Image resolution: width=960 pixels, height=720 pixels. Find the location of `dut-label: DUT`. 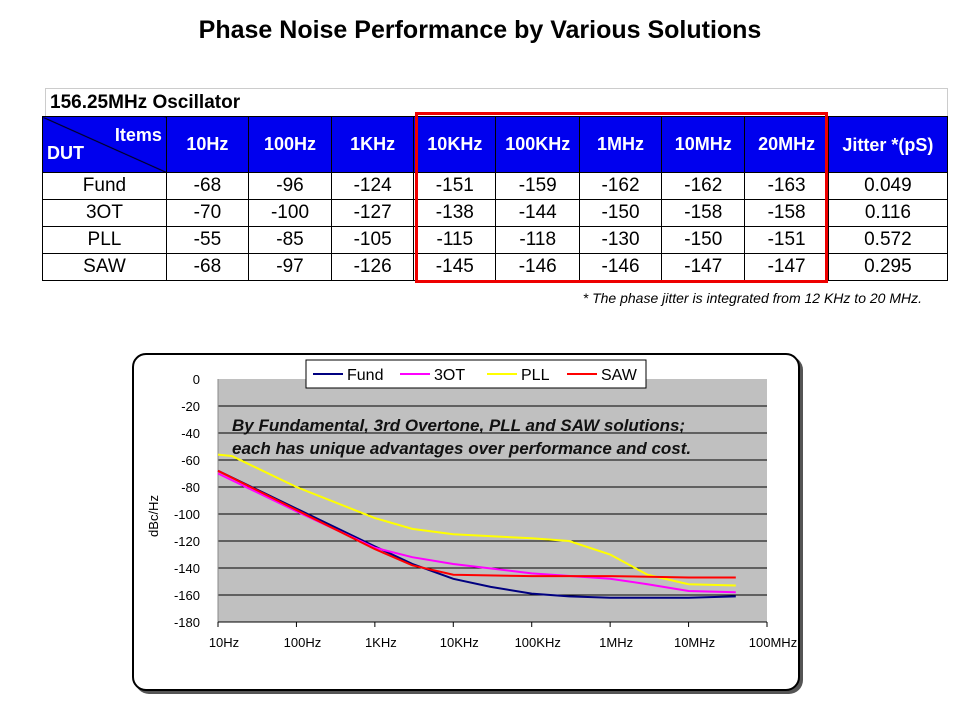

dut-label: DUT is located at coordinates (65, 153).